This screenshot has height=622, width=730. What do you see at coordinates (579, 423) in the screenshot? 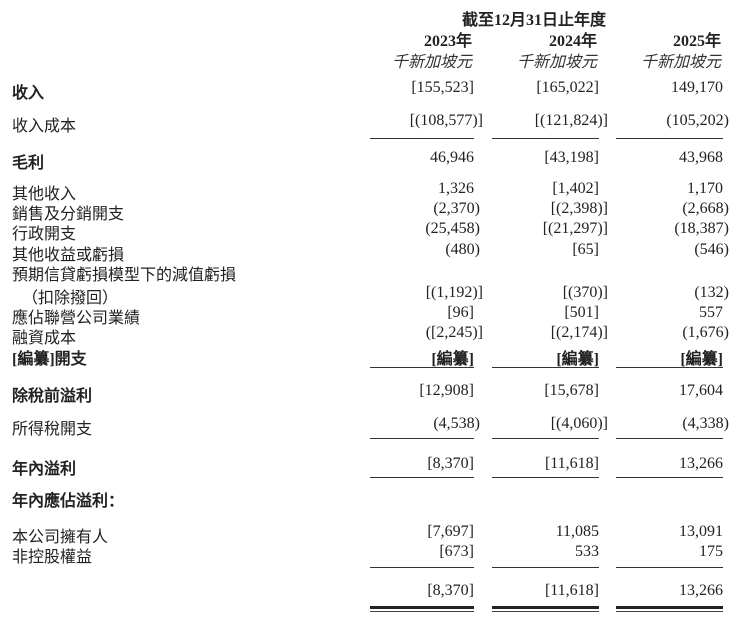
I see `value-2024: [(4,060)]` at bounding box center [579, 423].